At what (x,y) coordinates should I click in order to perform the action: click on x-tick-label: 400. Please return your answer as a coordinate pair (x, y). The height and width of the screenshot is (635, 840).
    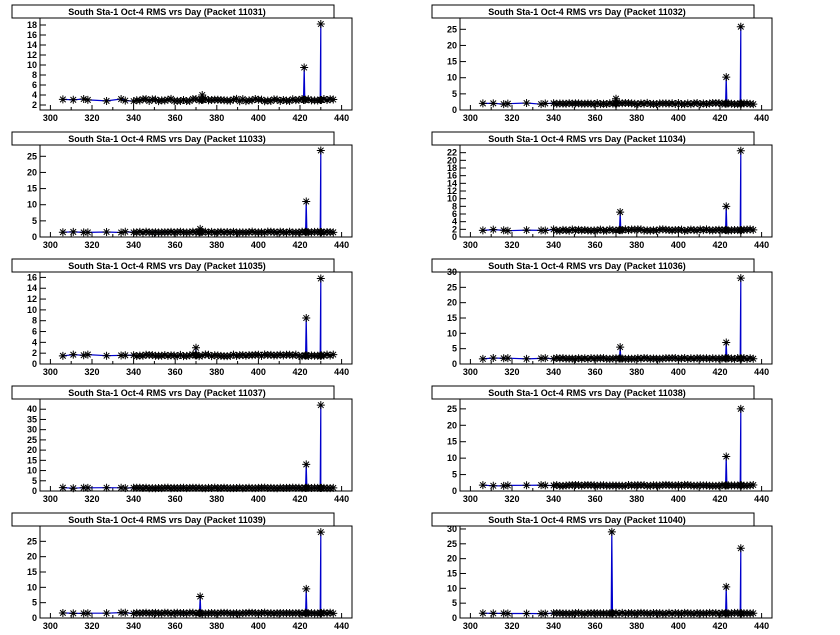
    Looking at the image, I should click on (678, 245).